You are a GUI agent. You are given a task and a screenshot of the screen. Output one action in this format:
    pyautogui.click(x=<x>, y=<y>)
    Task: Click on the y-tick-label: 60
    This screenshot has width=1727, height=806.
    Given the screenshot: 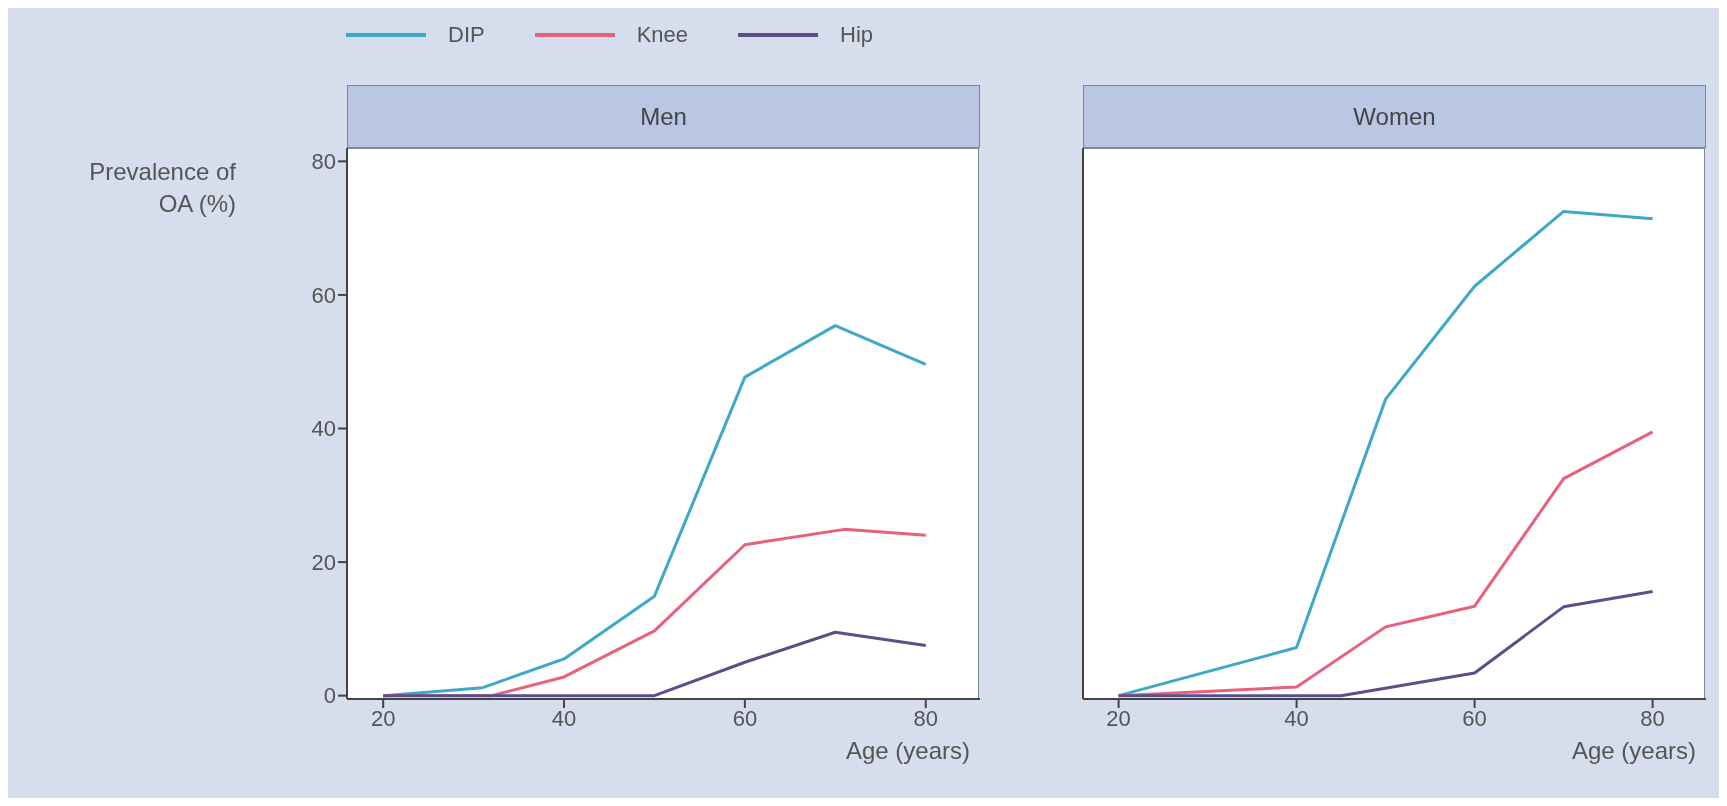 What is the action you would take?
    pyautogui.click(x=323, y=295)
    